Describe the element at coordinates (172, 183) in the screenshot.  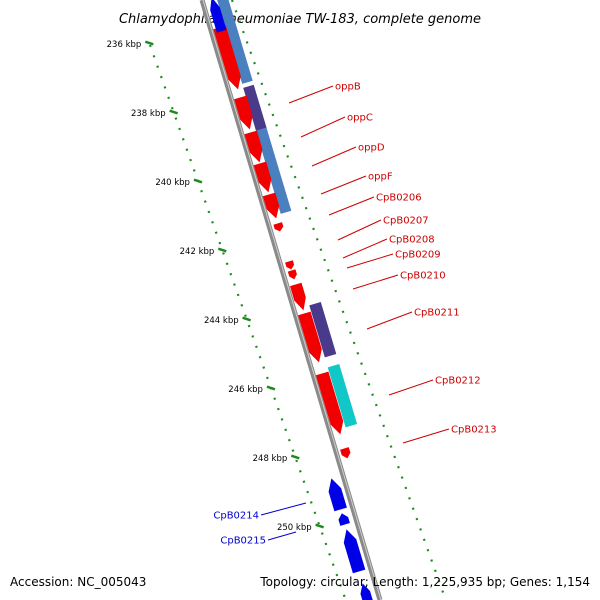
I see `ruler-tick-label: 240 kbp` at that location.